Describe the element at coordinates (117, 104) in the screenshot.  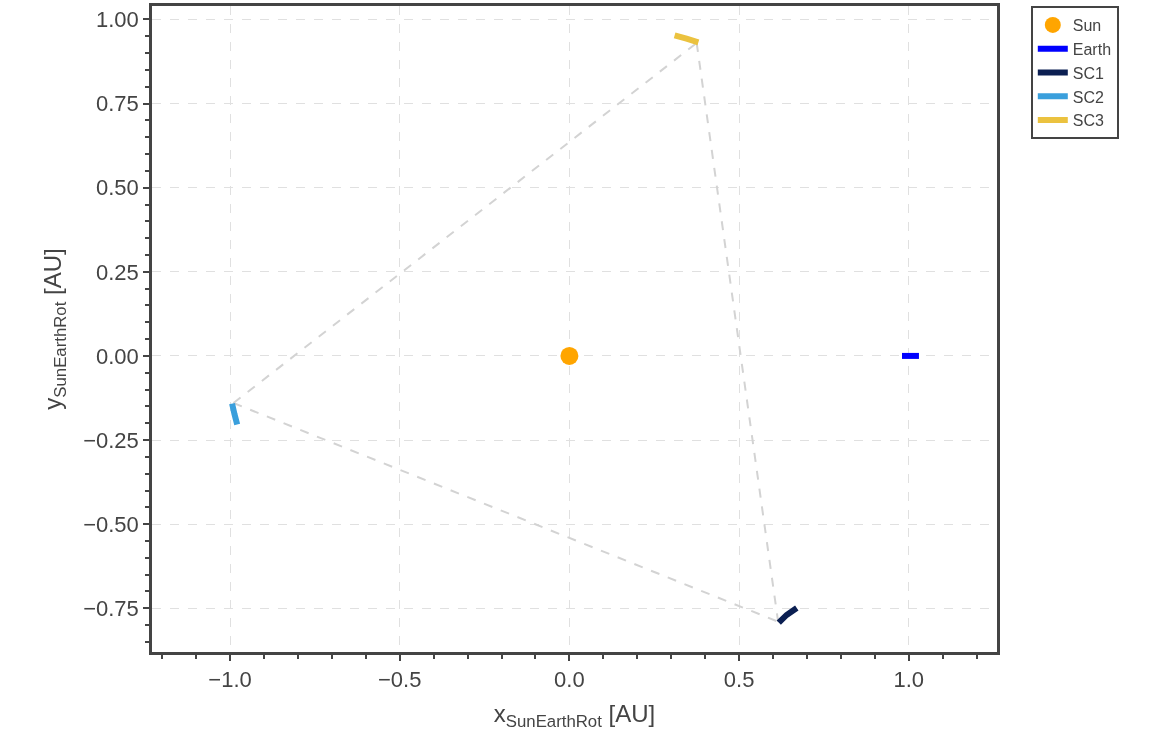
I see `y-tick-label: 0.75` at that location.